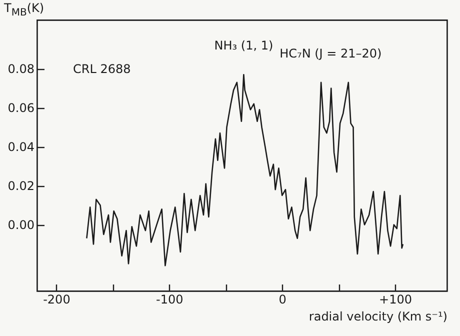 This screenshot has height=336, width=460. Describe the element at coordinates (102, 69) in the screenshot. I see `annotation: CRL 2688` at that location.